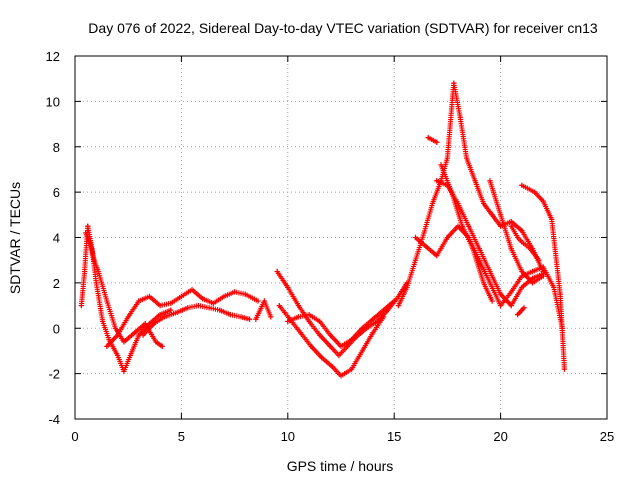 The height and width of the screenshot is (480, 640). Describe the element at coordinates (56, 238) in the screenshot. I see `y-tick-label: 4` at that location.